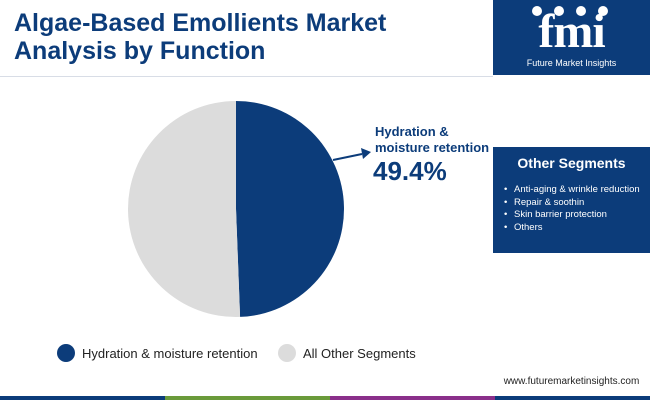 The height and width of the screenshot is (400, 650). Describe the element at coordinates (573, 228) in the screenshot. I see `list-item: Others` at that location.